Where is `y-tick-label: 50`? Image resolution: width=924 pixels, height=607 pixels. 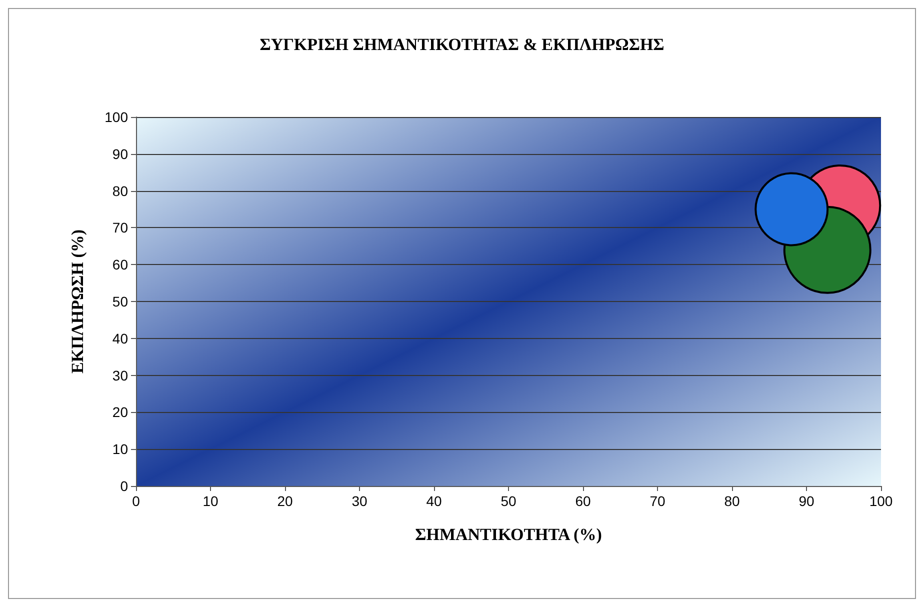
y-tick-label: 50 is located at coordinates (120, 302).